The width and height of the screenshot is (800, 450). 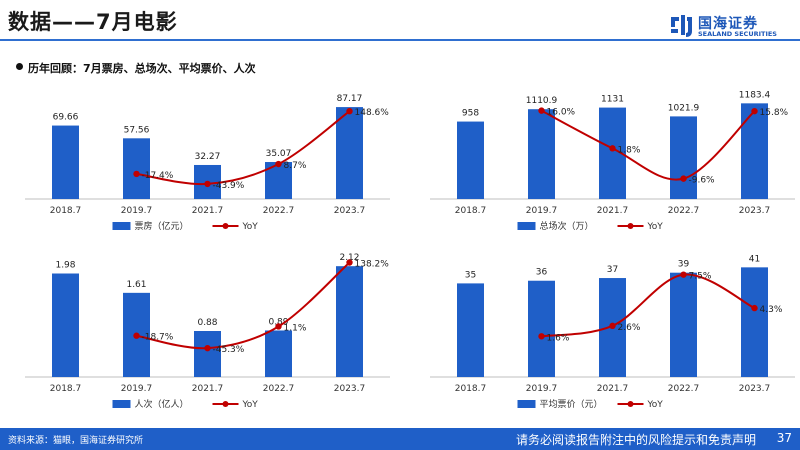 What do you see at coordinates (612, 100) in the screenshot?
I see `bar-value-label: 1131` at bounding box center [612, 100].